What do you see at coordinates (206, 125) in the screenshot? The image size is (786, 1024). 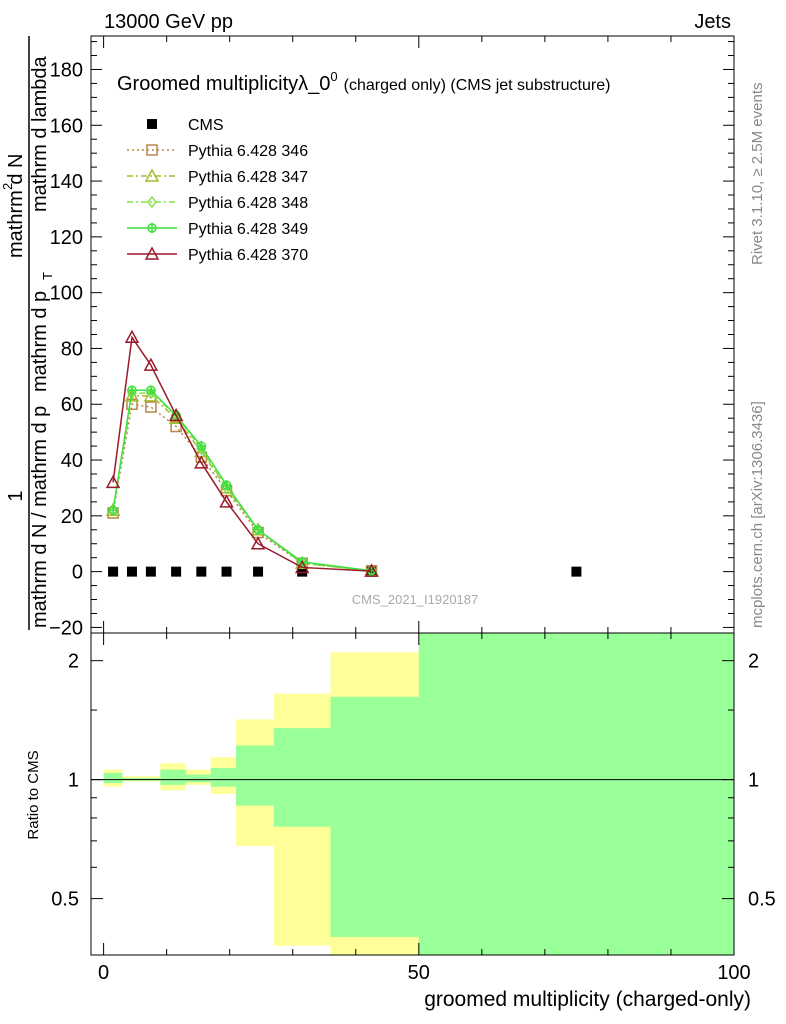 I see `legend-label: CMS` at bounding box center [206, 125].